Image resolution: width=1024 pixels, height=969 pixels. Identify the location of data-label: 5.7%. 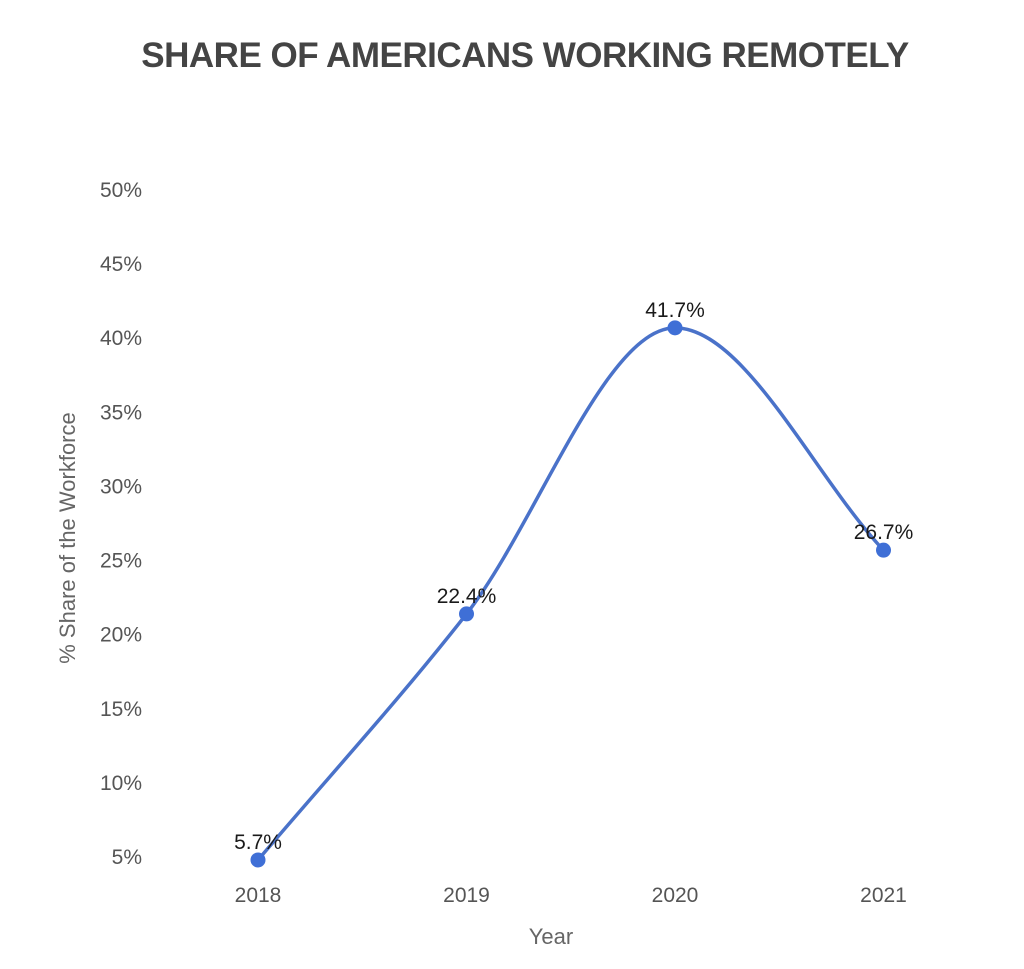
(258, 842).